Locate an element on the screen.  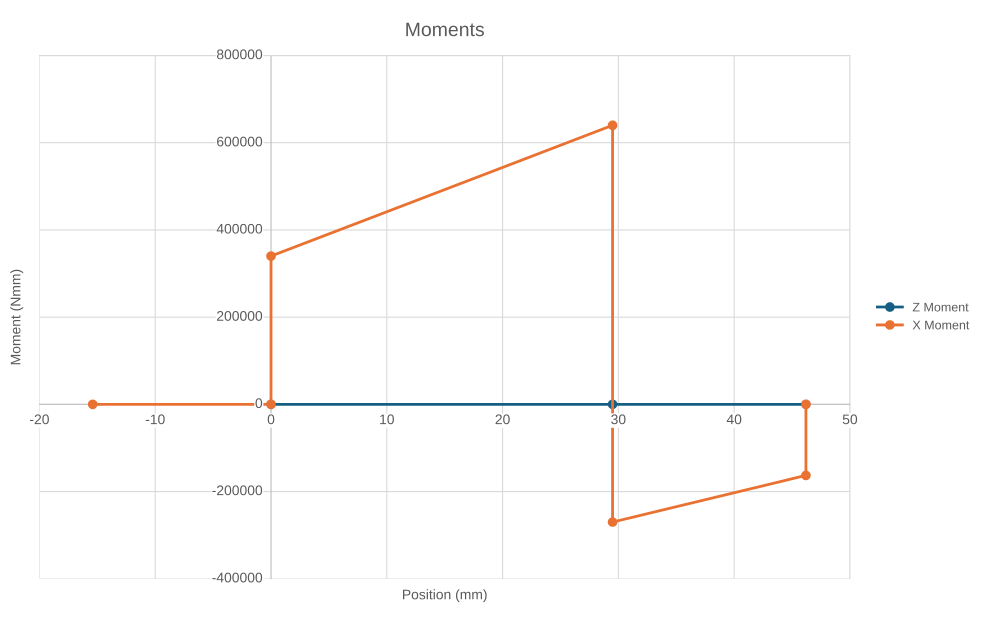
x-tick-label: 40 is located at coordinates (734, 419).